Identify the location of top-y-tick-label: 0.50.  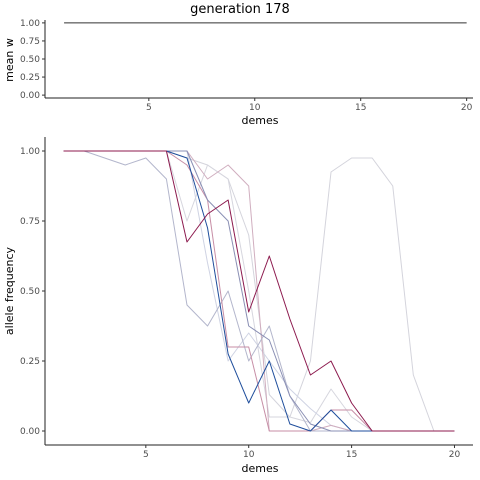
(30, 60).